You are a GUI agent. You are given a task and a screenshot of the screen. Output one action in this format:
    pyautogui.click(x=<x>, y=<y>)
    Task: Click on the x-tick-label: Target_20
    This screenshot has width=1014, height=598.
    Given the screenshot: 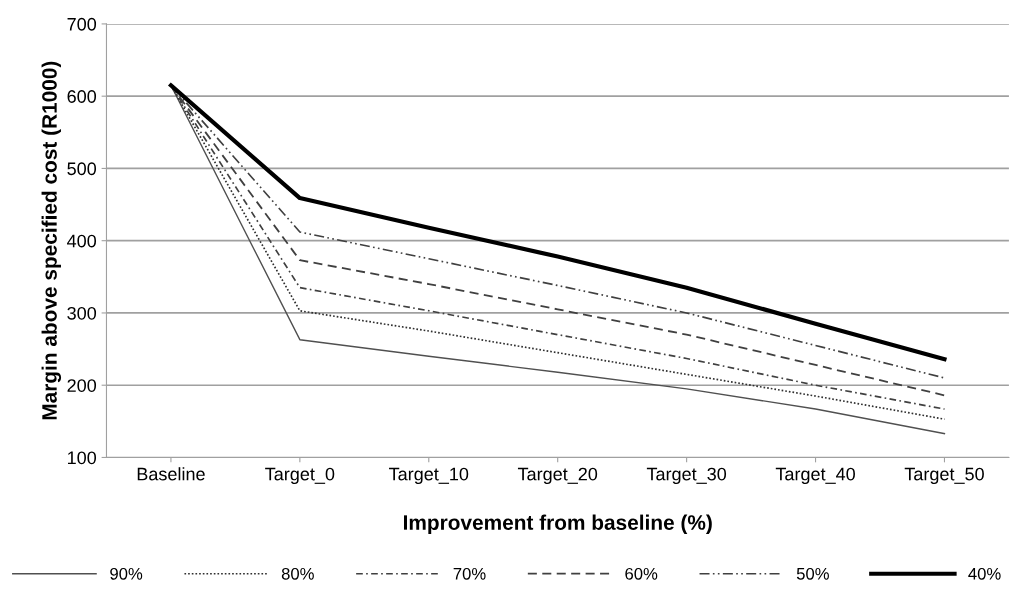 What is the action you would take?
    pyautogui.click(x=557, y=476)
    